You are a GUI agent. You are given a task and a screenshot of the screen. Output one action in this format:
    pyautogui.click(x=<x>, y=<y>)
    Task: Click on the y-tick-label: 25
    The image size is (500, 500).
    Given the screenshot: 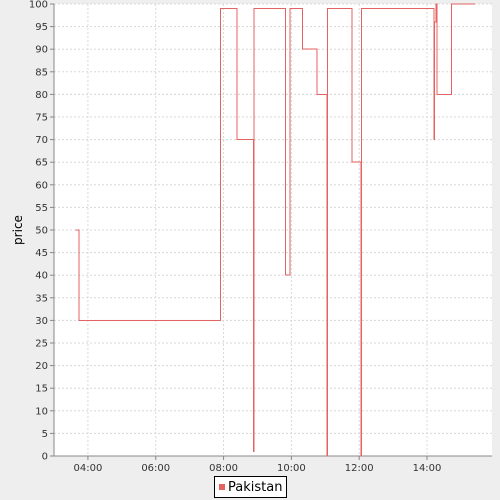 What is the action you would take?
    pyautogui.click(x=41, y=344)
    